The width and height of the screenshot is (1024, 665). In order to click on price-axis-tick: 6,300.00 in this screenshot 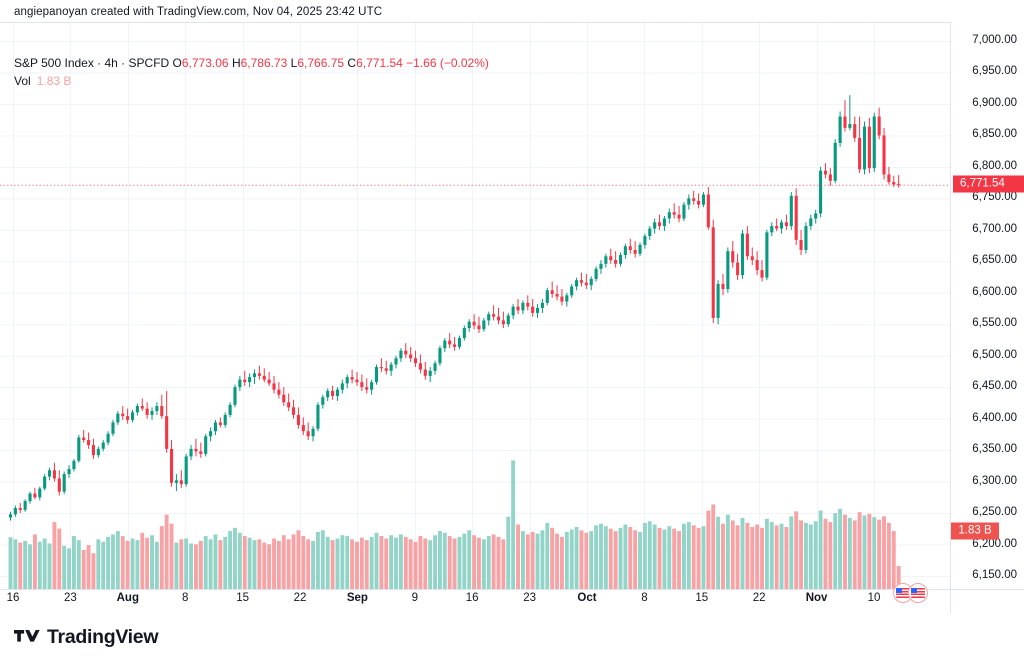, I will do `click(994, 480)`.